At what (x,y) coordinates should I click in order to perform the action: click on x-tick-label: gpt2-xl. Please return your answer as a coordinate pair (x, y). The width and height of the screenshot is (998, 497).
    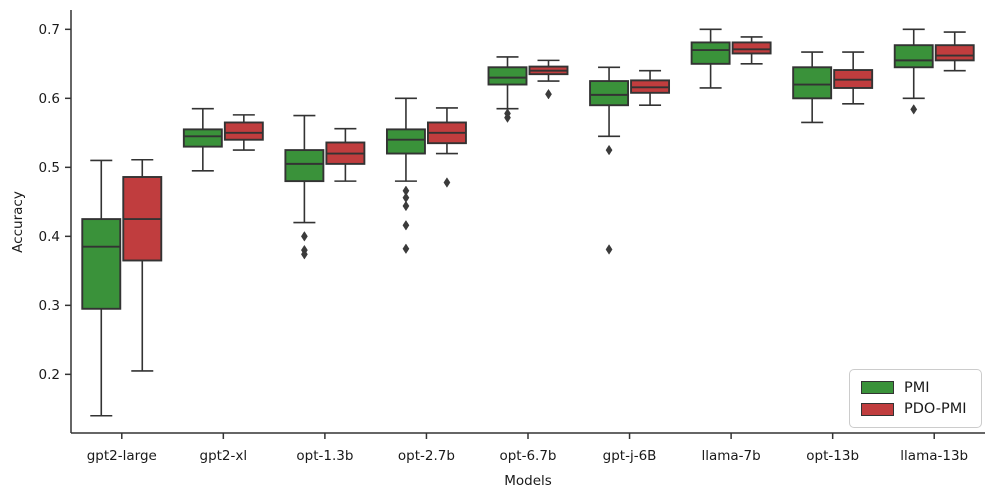
    Looking at the image, I should click on (224, 456).